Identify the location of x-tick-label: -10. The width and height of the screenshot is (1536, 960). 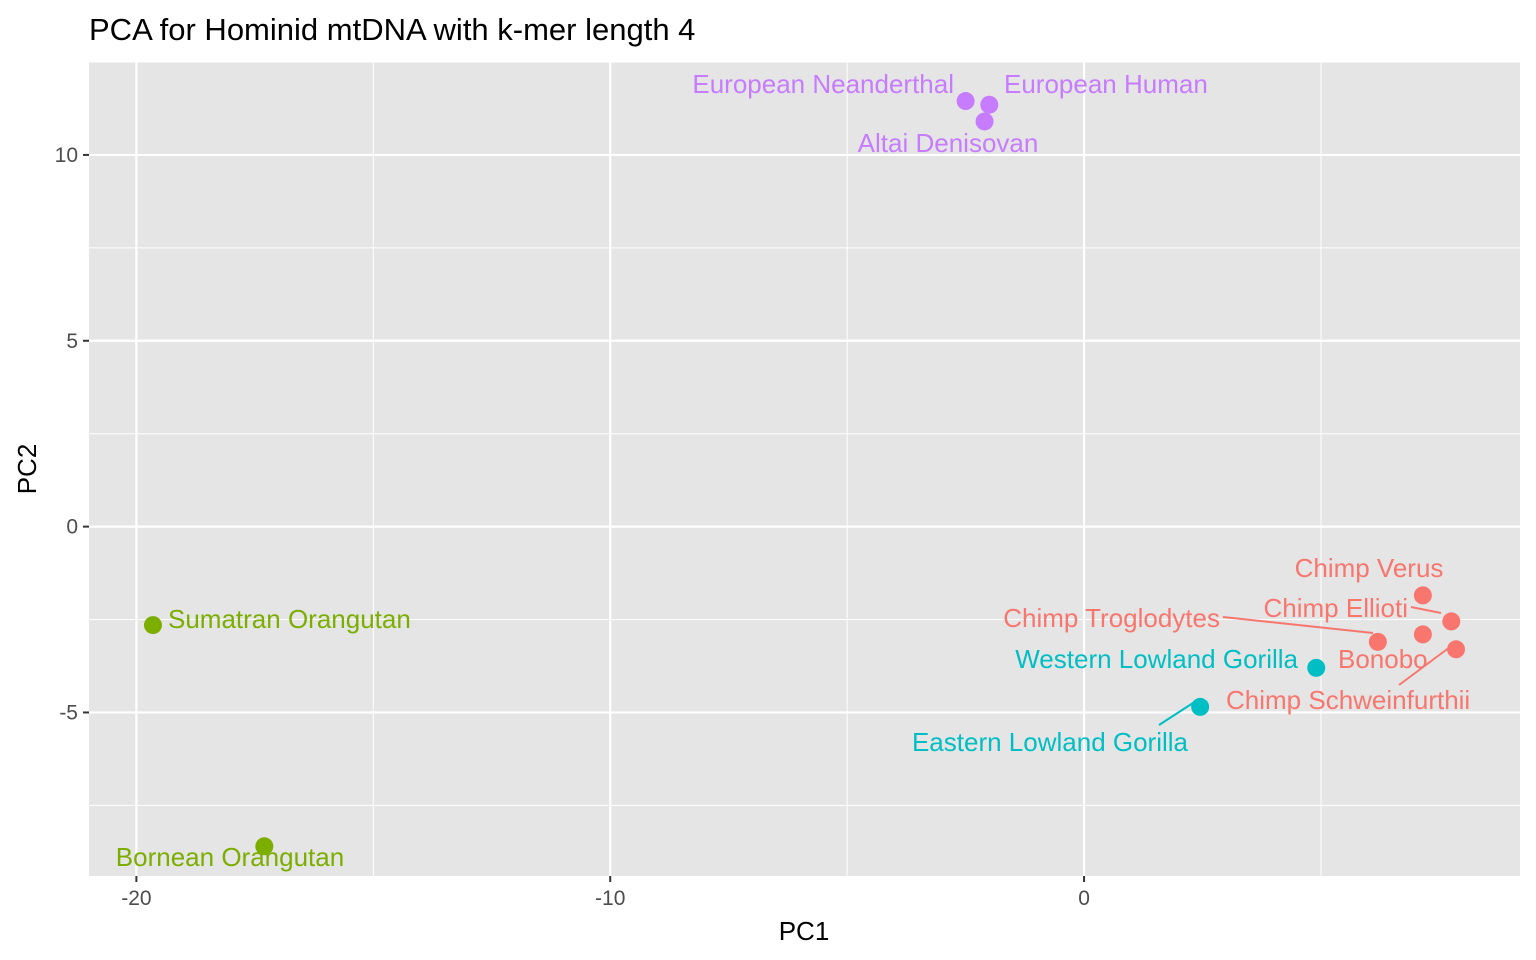
(610, 898).